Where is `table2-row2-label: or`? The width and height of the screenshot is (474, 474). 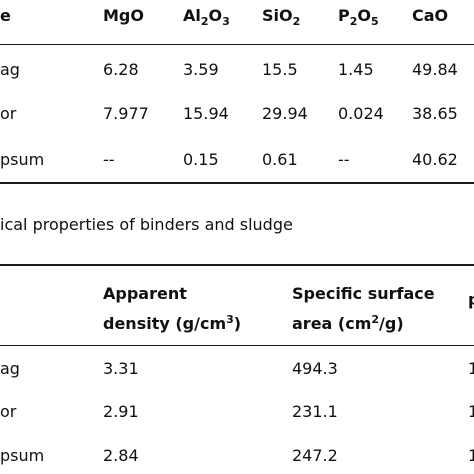 table2-row2-label: or is located at coordinates (8, 411).